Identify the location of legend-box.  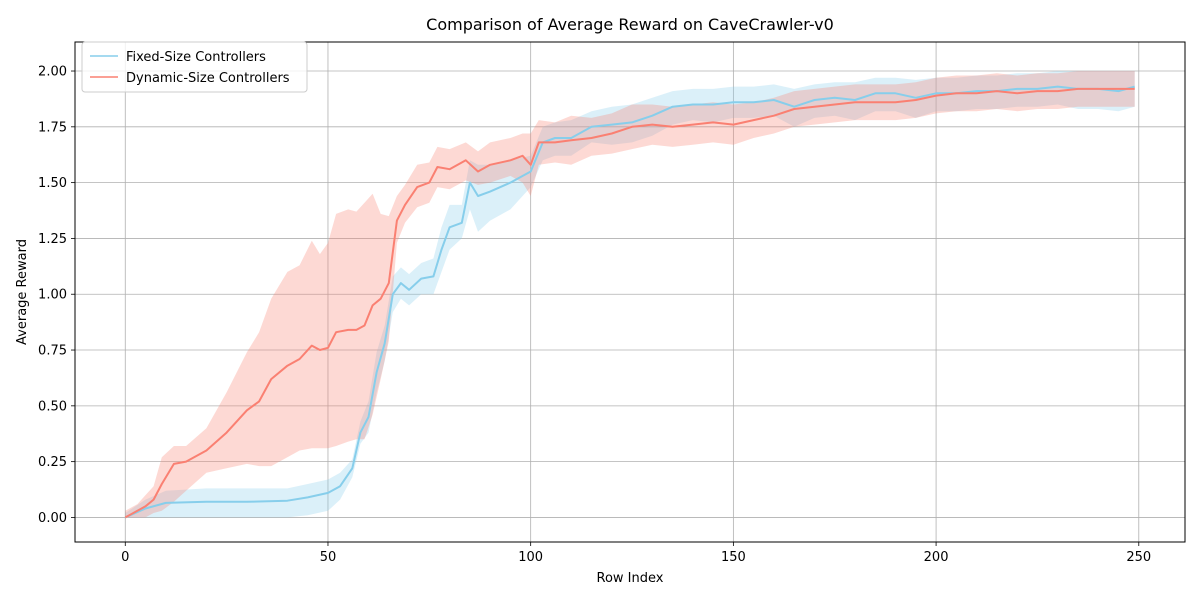
(194, 67).